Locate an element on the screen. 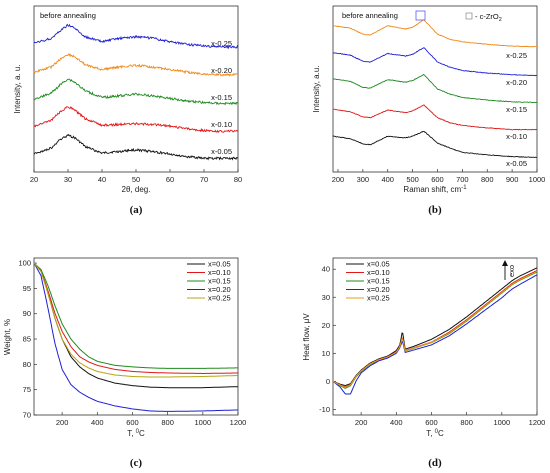 Image resolution: width=550 pixels, height=473 pixels. series-labels-a: x-0.25 x-0.20 x-0.15 x-0.10 x-0.05 is located at coordinates (221, 97).